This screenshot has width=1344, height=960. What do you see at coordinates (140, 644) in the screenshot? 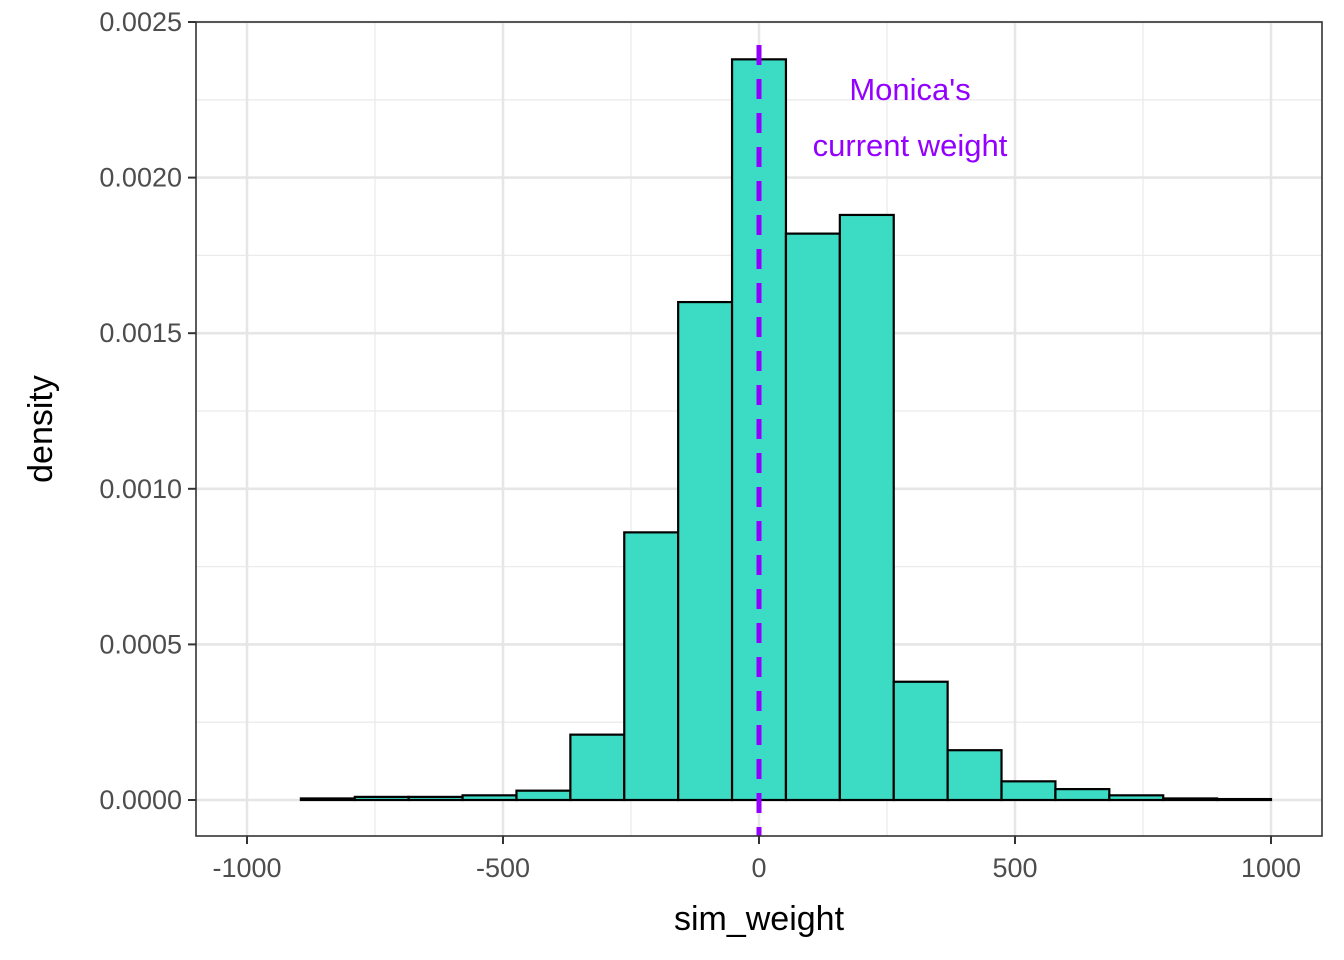
I see `y-tick-label: 0.0005` at bounding box center [140, 644].